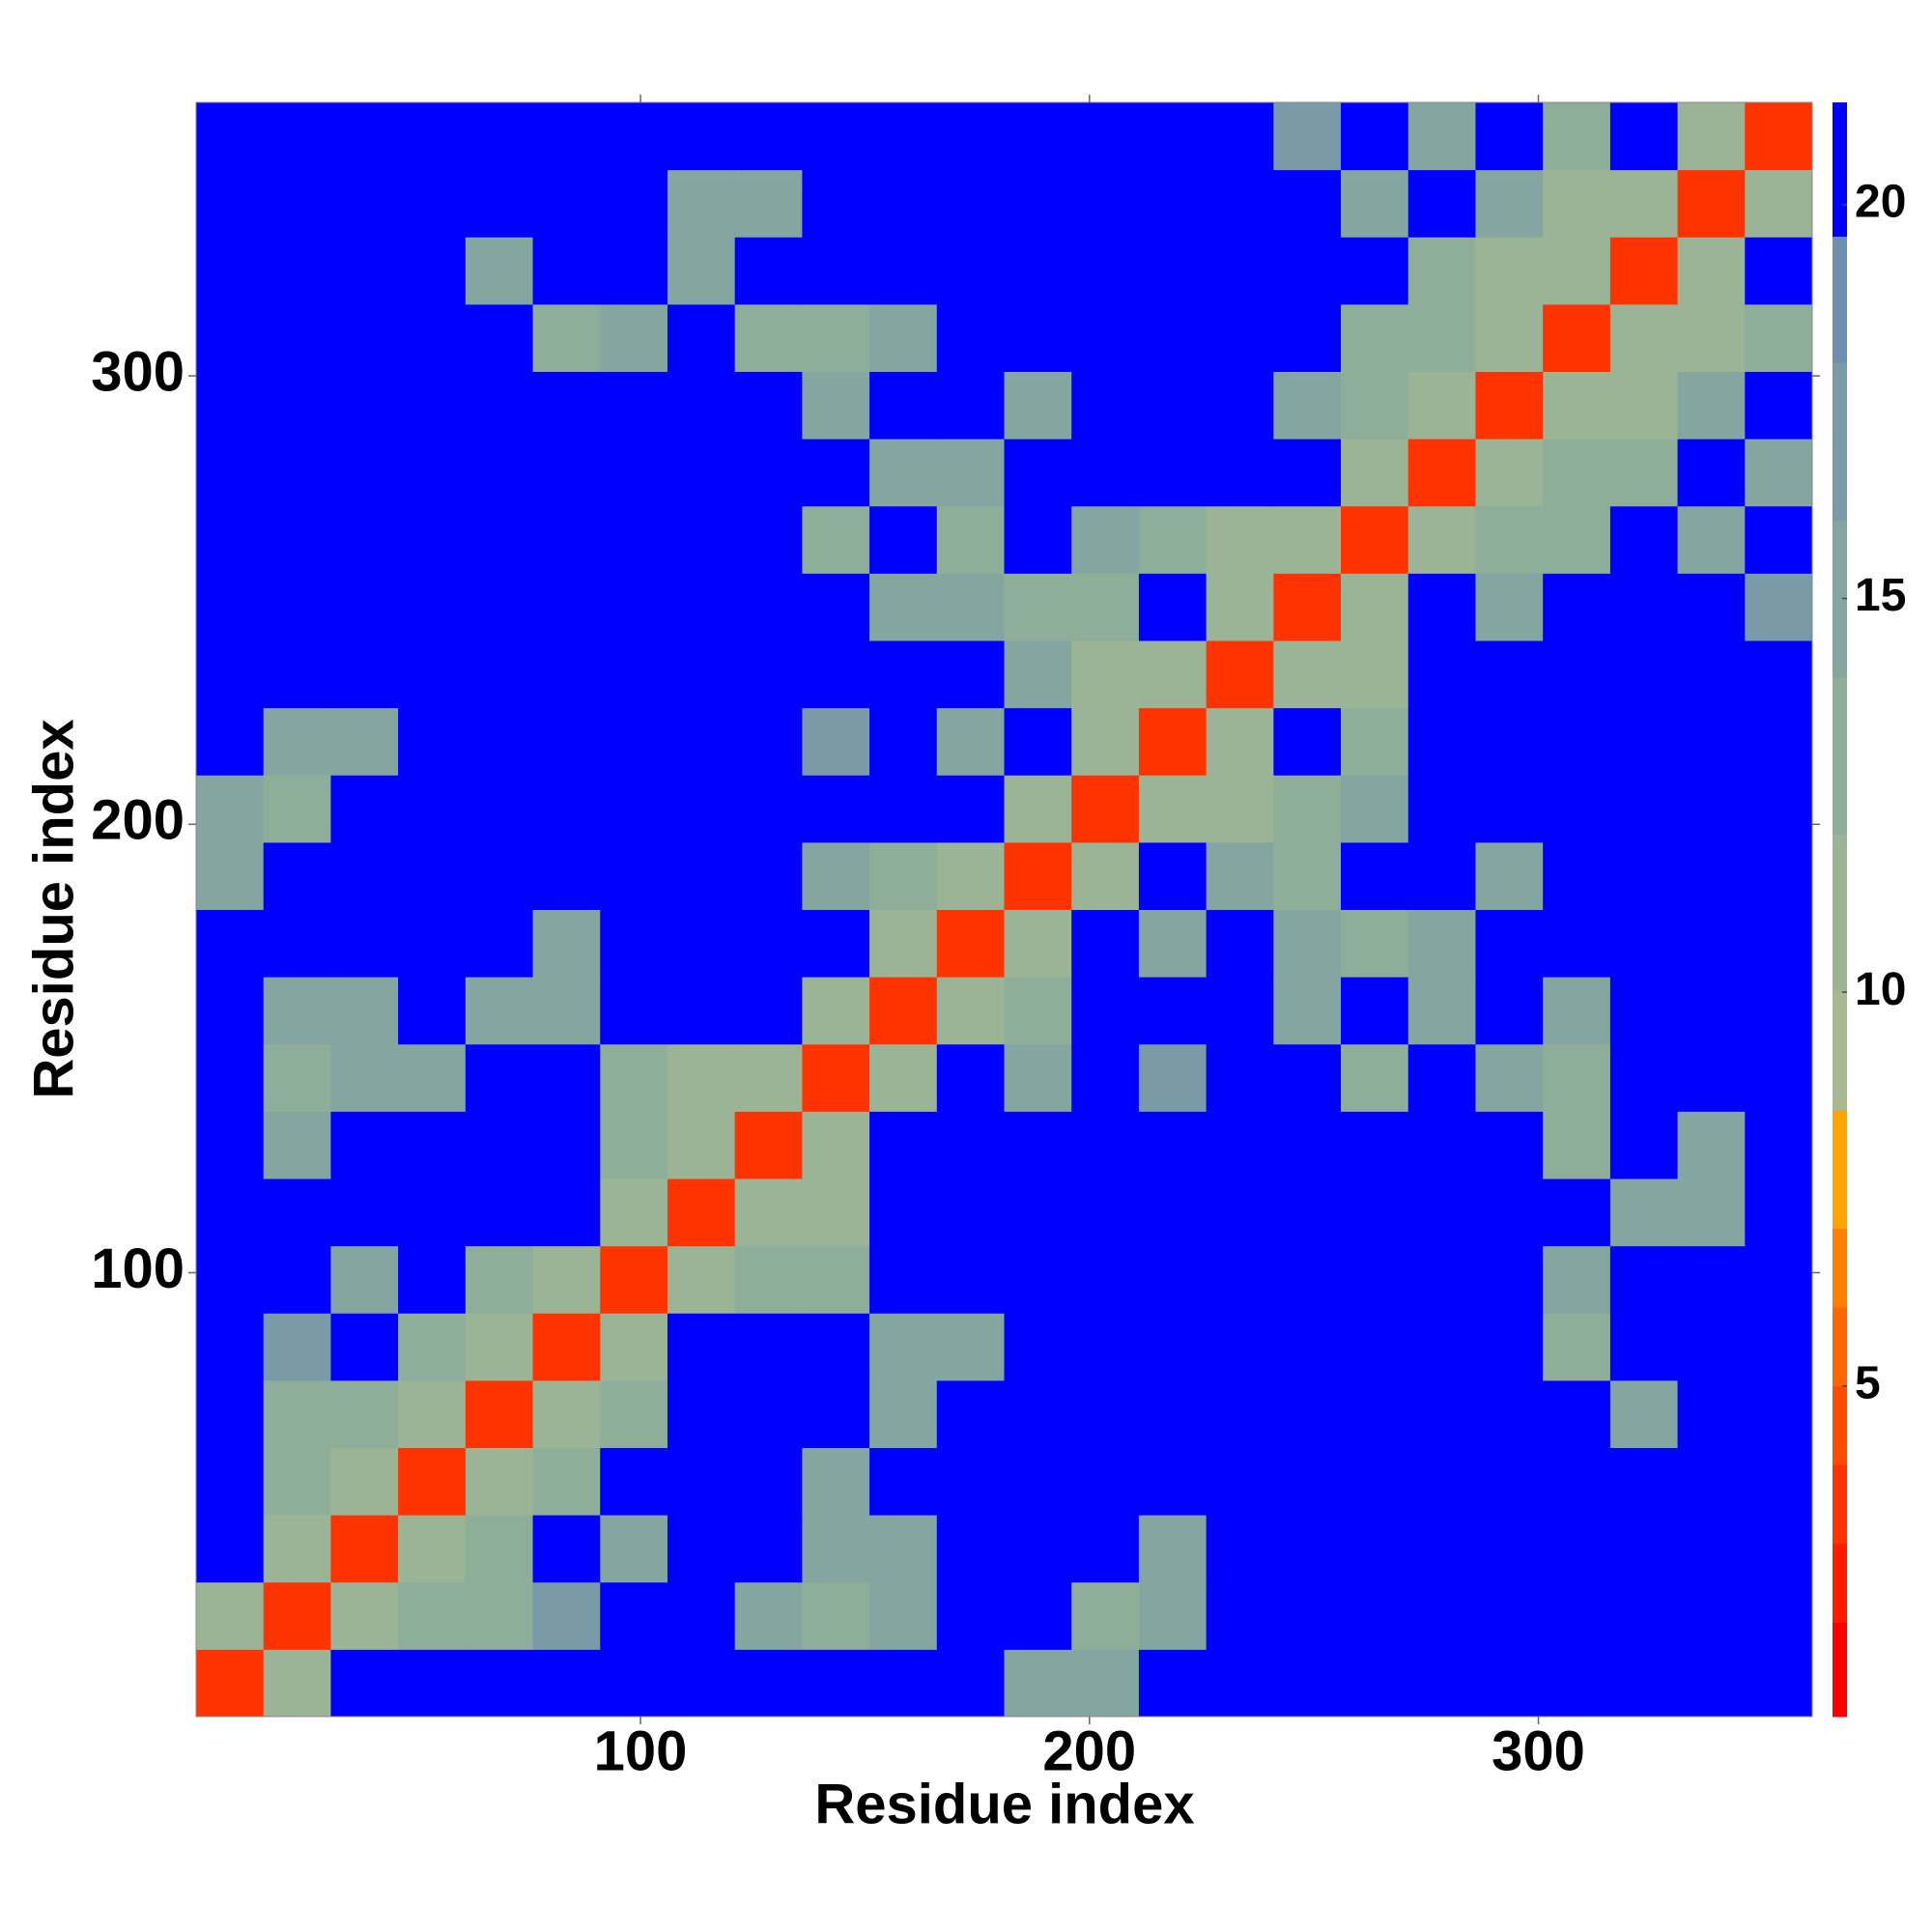 This screenshot has width=1932, height=1932. I want to click on x-tick-label: 300, so click(1538, 1750).